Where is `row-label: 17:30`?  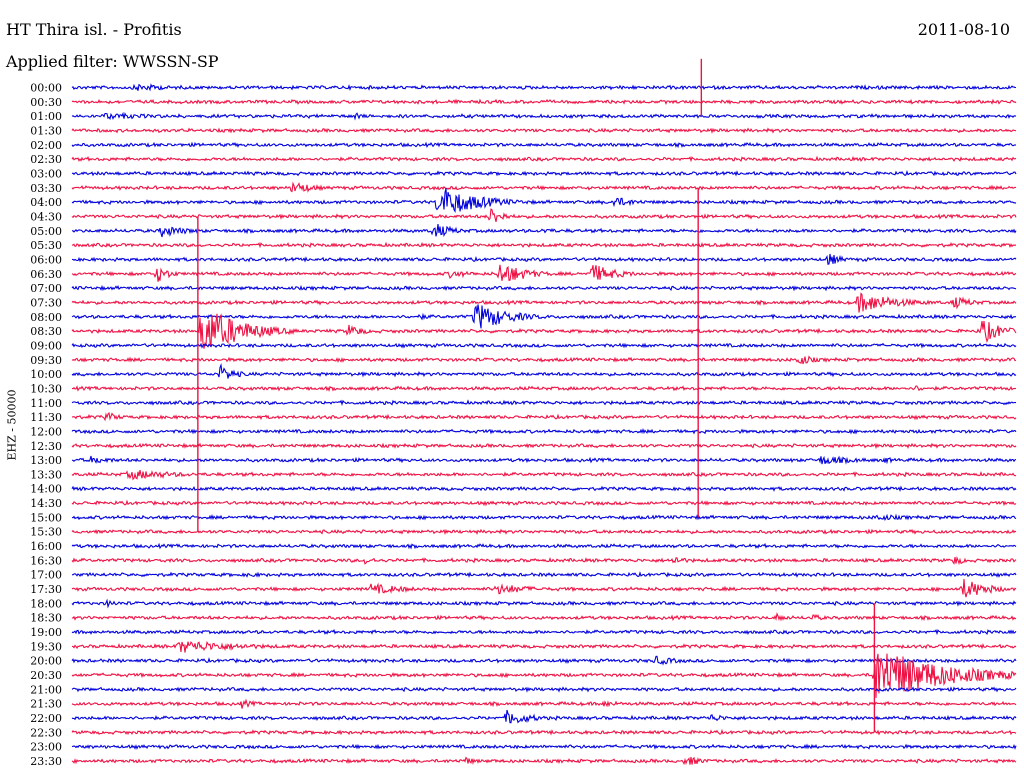
row-label: 17:30 is located at coordinates (46, 589).